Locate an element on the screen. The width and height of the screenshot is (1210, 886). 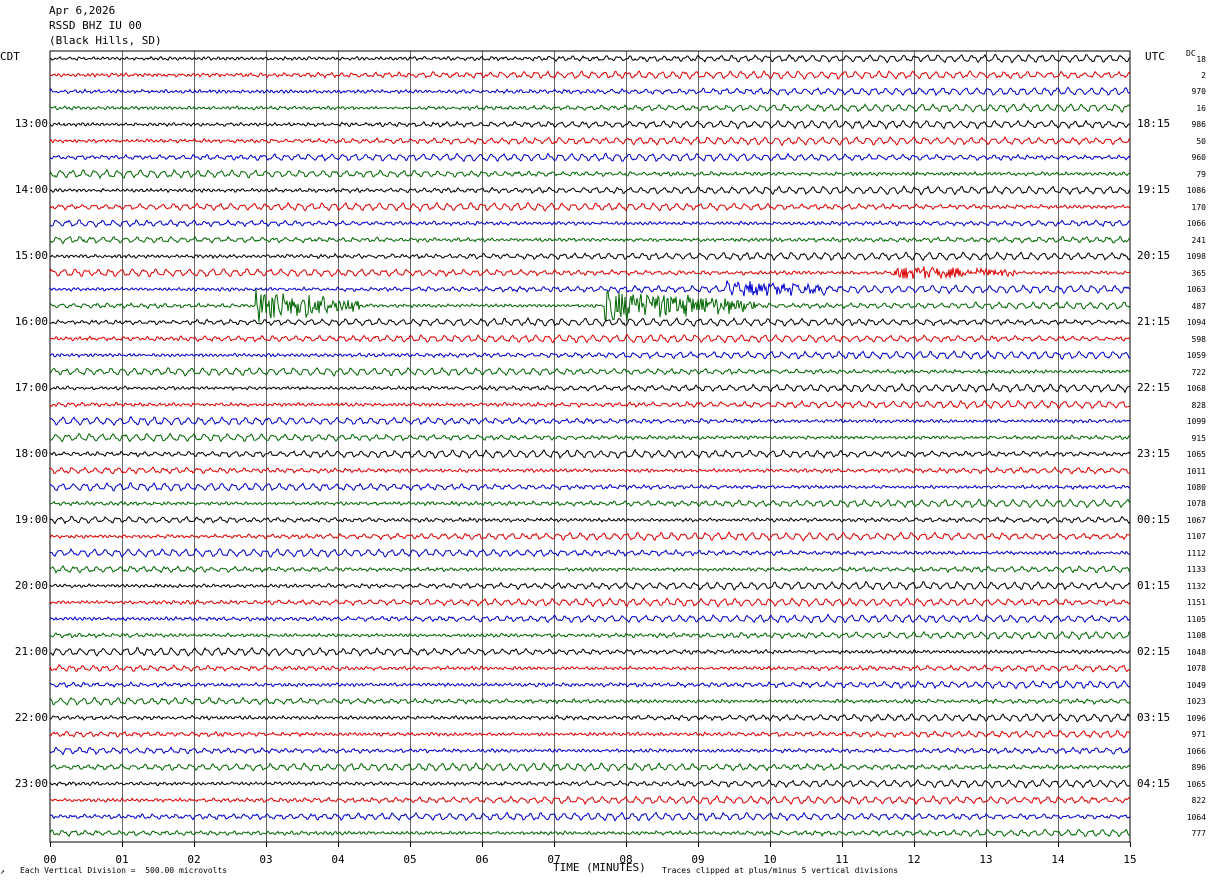
dc-header-label: DC is located at coordinates (1191, 53).